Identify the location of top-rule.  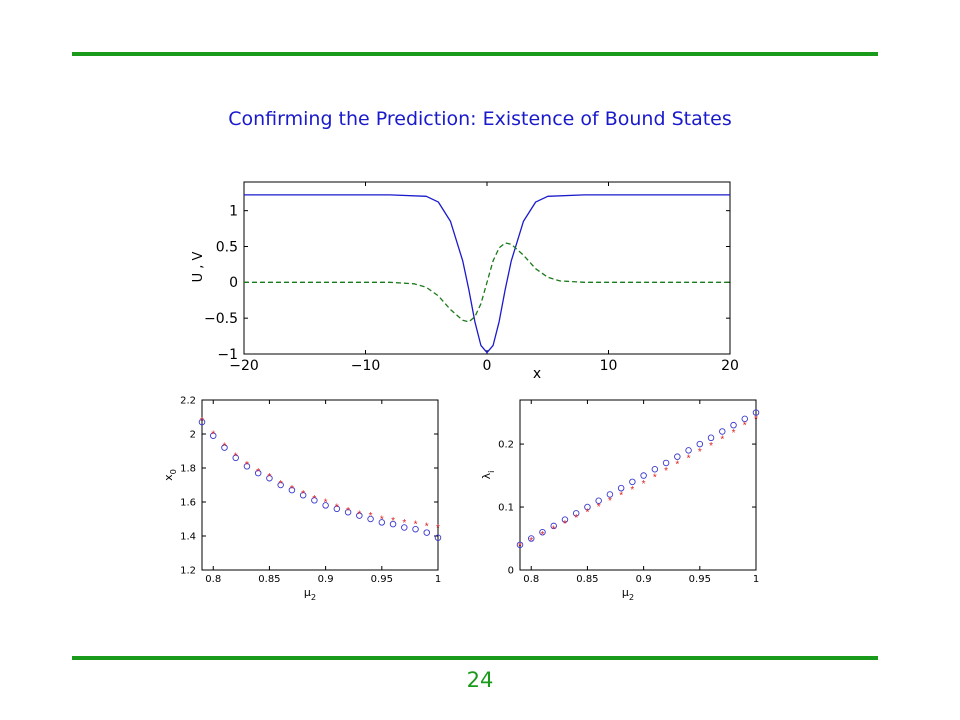
(475, 54).